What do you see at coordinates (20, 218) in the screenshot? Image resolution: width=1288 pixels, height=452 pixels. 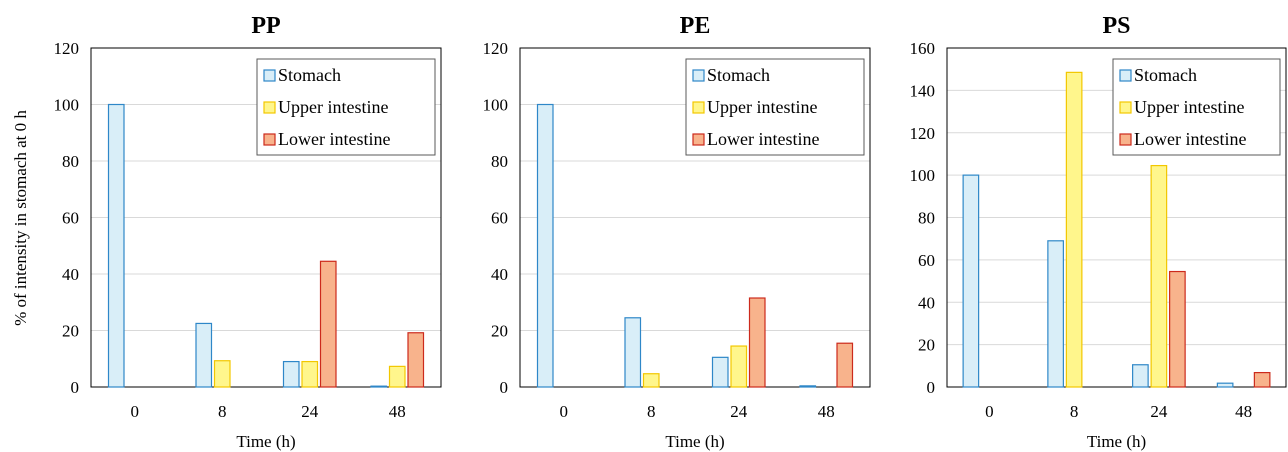 I see `y-axis-label: % of intensity in stomach at 0 h` at bounding box center [20, 218].